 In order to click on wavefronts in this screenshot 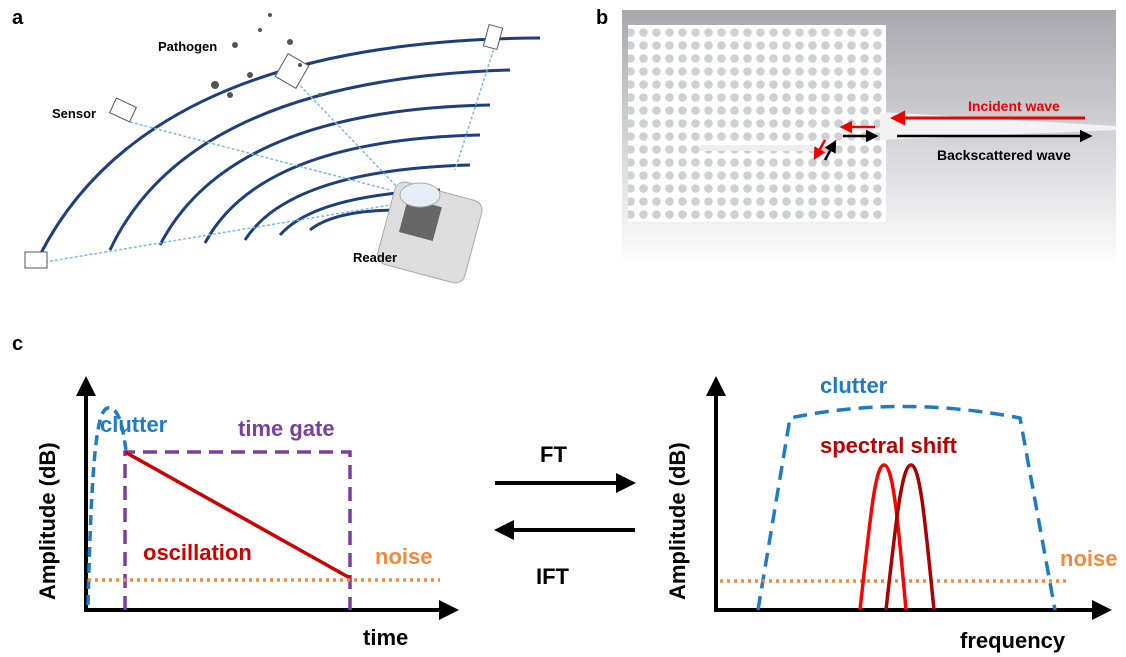, I will do `click(289, 146)`.